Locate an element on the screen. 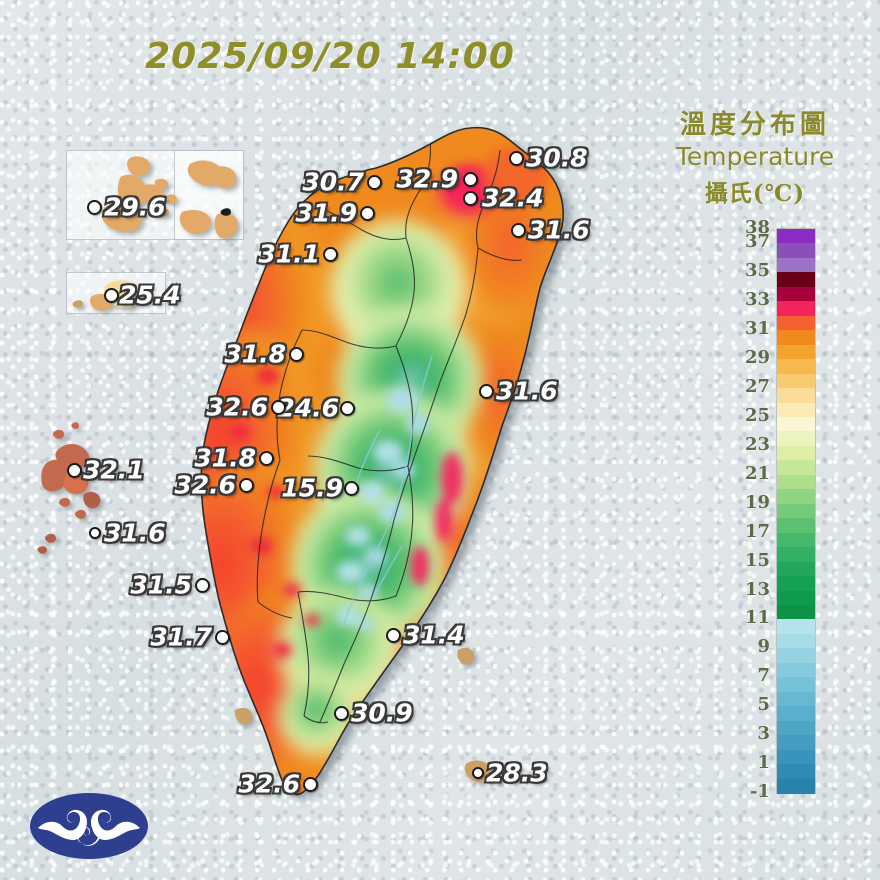  legend-unit-label: 攝氏(℃) is located at coordinates (755, 193).